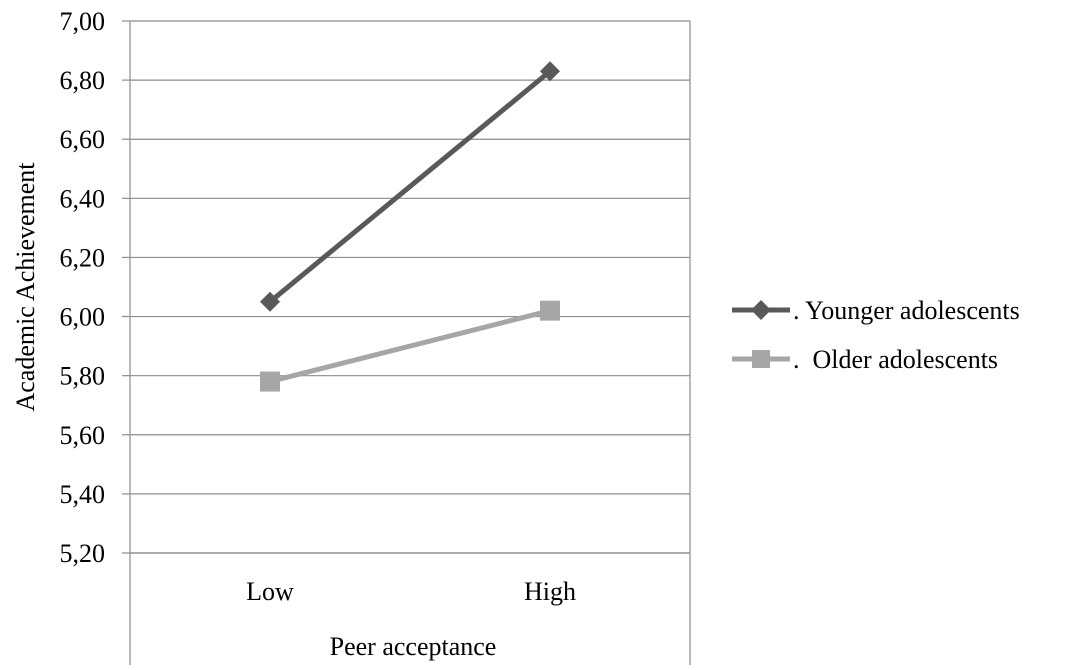 The image size is (1078, 670). I want to click on y-tick-label: 6,20, so click(83, 257).